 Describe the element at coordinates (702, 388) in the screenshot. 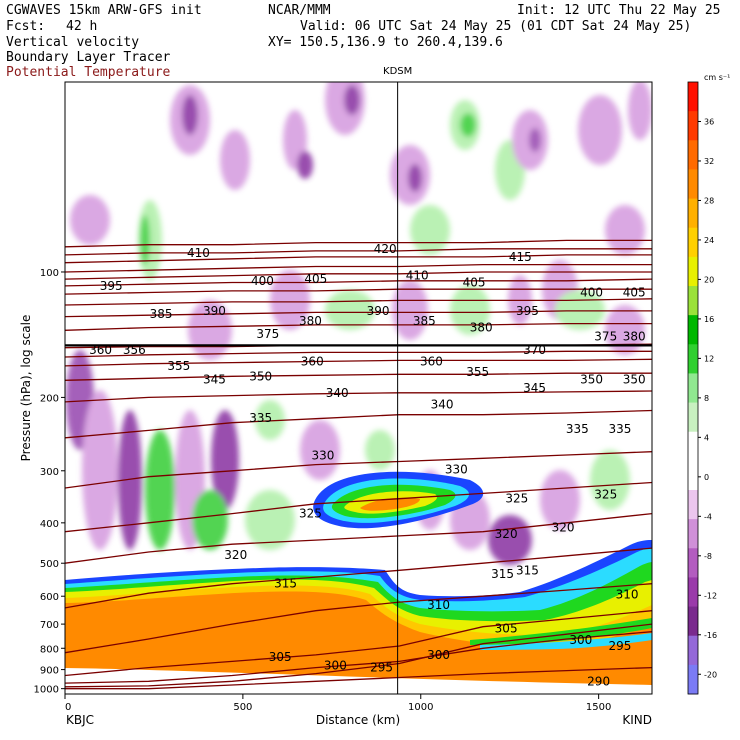

I see `colorbar: -20 -16 -12 -8 -4 0 4 8 12 16 20 24 28 32 36` at that location.